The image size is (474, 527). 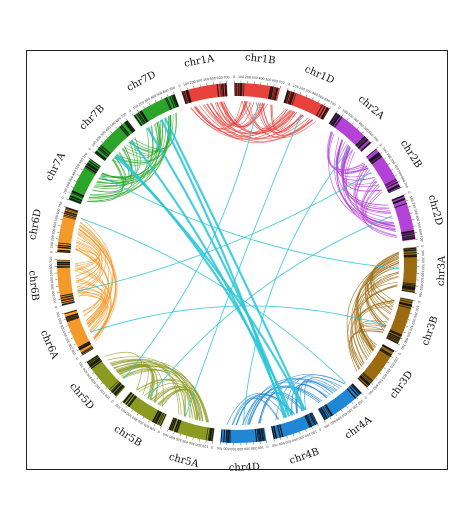 I want to click on link-group-chr2A-chr2B, so click(x=354, y=161).